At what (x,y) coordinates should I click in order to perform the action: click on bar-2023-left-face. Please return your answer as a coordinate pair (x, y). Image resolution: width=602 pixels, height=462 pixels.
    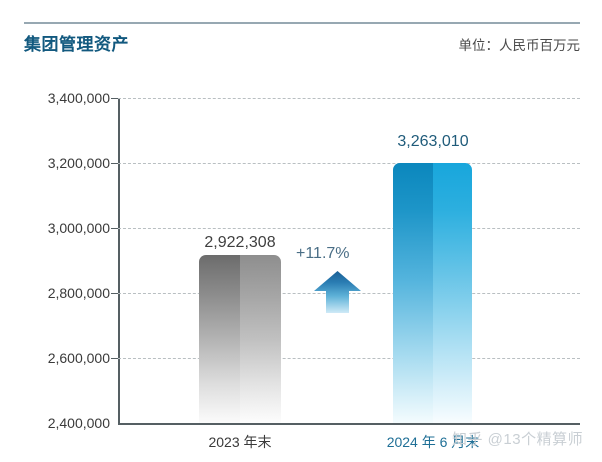
    Looking at the image, I should click on (219, 339).